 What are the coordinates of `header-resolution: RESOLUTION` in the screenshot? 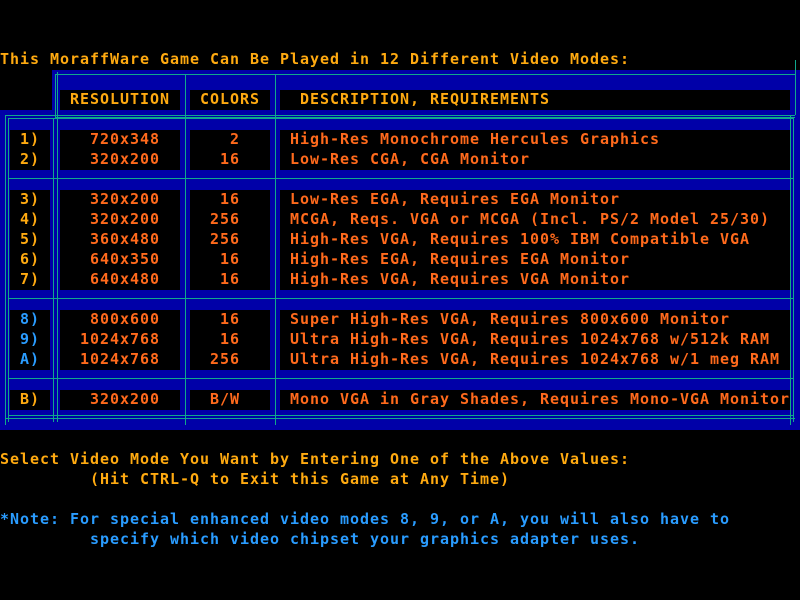 It's located at (120, 99).